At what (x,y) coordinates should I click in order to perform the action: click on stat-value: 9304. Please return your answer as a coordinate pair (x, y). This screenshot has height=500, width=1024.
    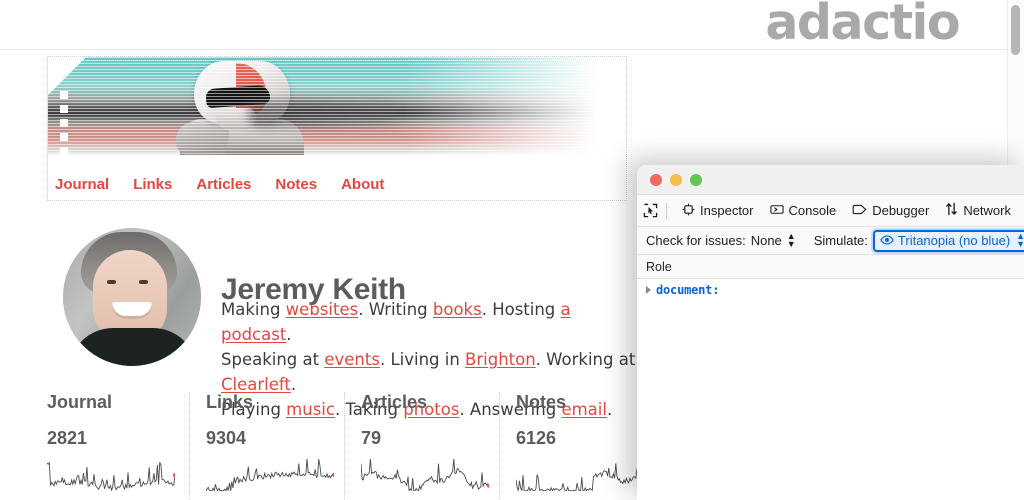
    Looking at the image, I should click on (226, 438).